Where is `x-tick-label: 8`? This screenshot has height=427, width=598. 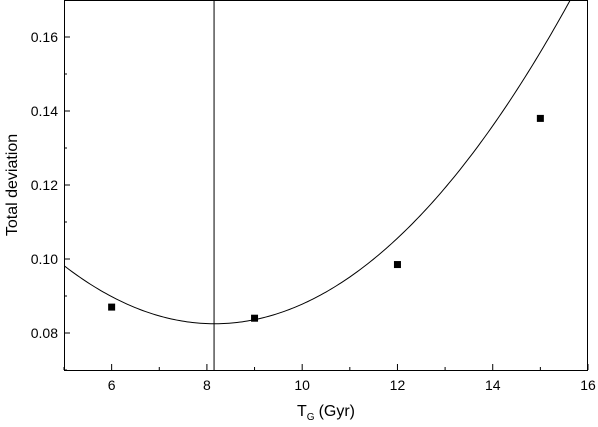
x-tick-label: 8 is located at coordinates (207, 385).